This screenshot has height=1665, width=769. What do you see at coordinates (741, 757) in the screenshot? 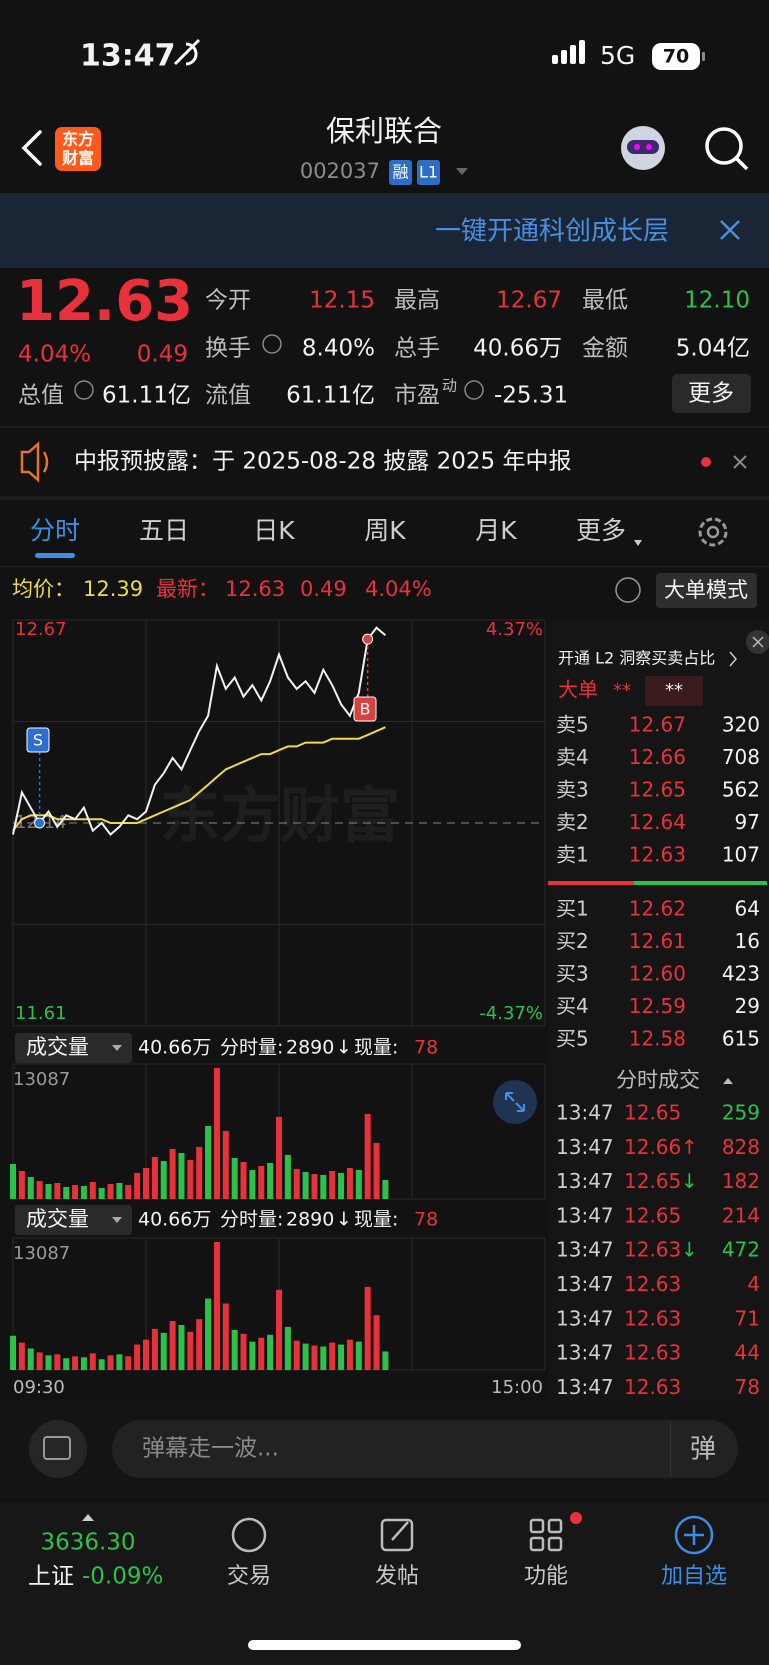
I see `level-volume: 708` at bounding box center [741, 757].